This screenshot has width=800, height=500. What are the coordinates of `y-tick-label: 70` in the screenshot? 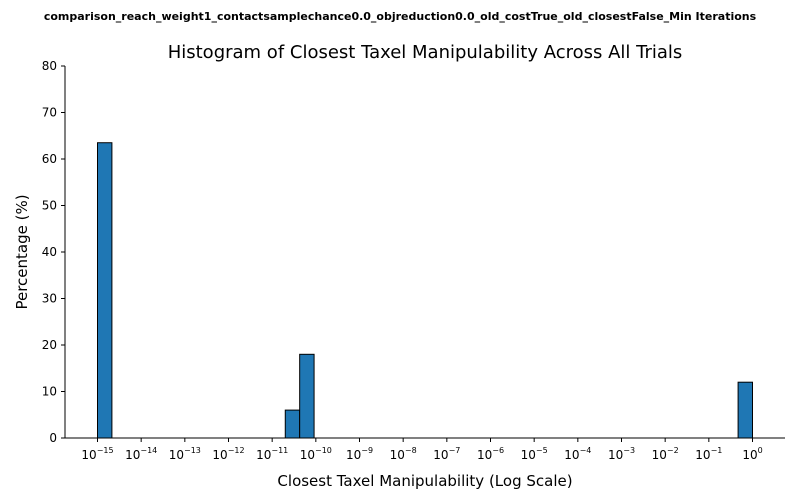 It's located at (49, 113).